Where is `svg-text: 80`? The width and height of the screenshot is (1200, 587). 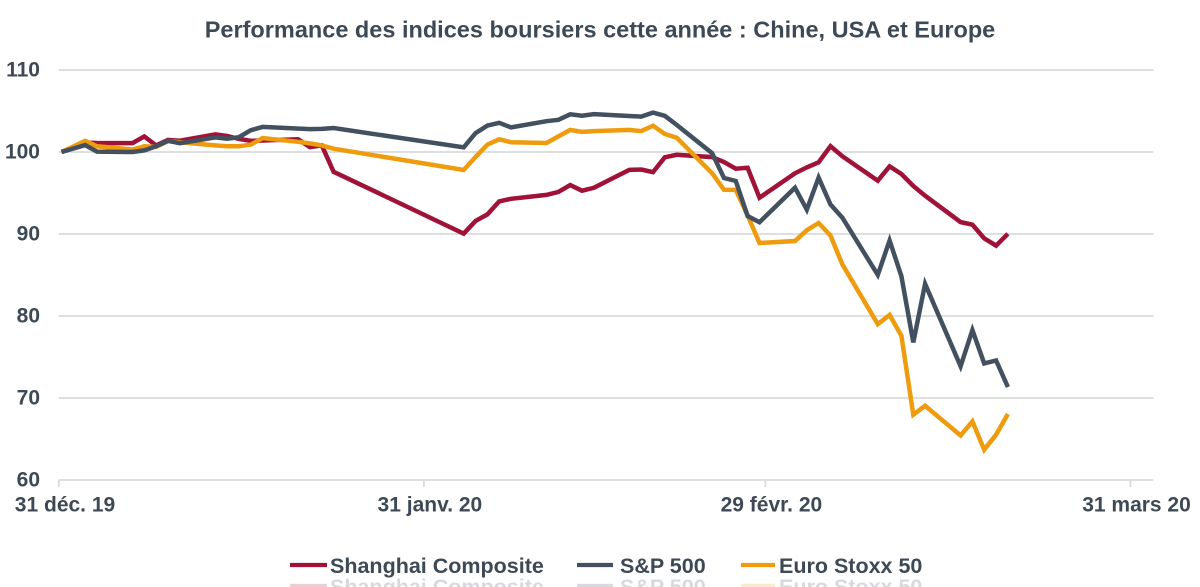 svg-text: 80 is located at coordinates (28, 316).